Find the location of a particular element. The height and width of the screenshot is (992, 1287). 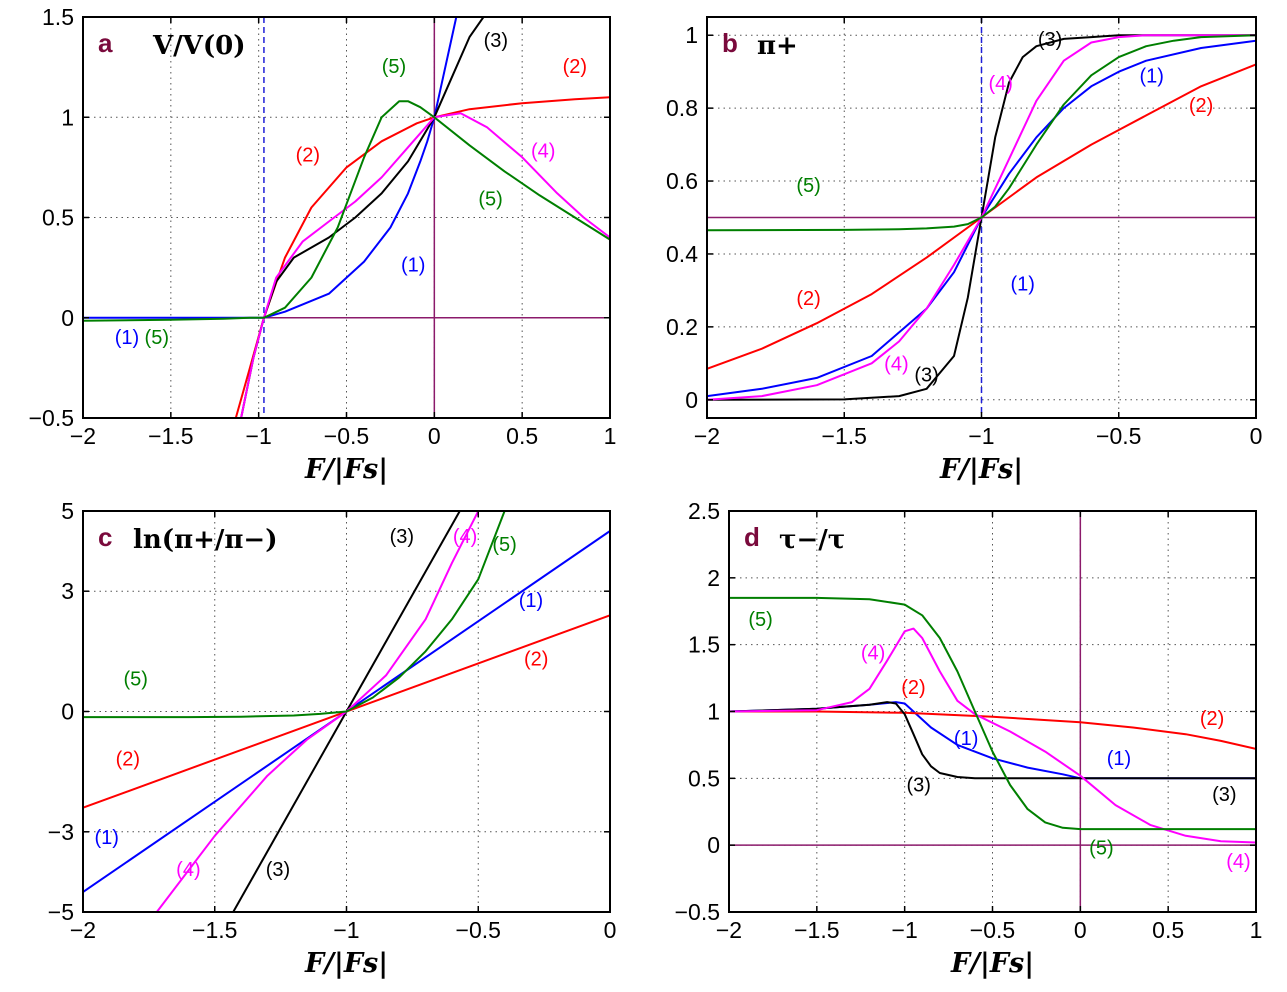

panel-letter: a is located at coordinates (105, 43).